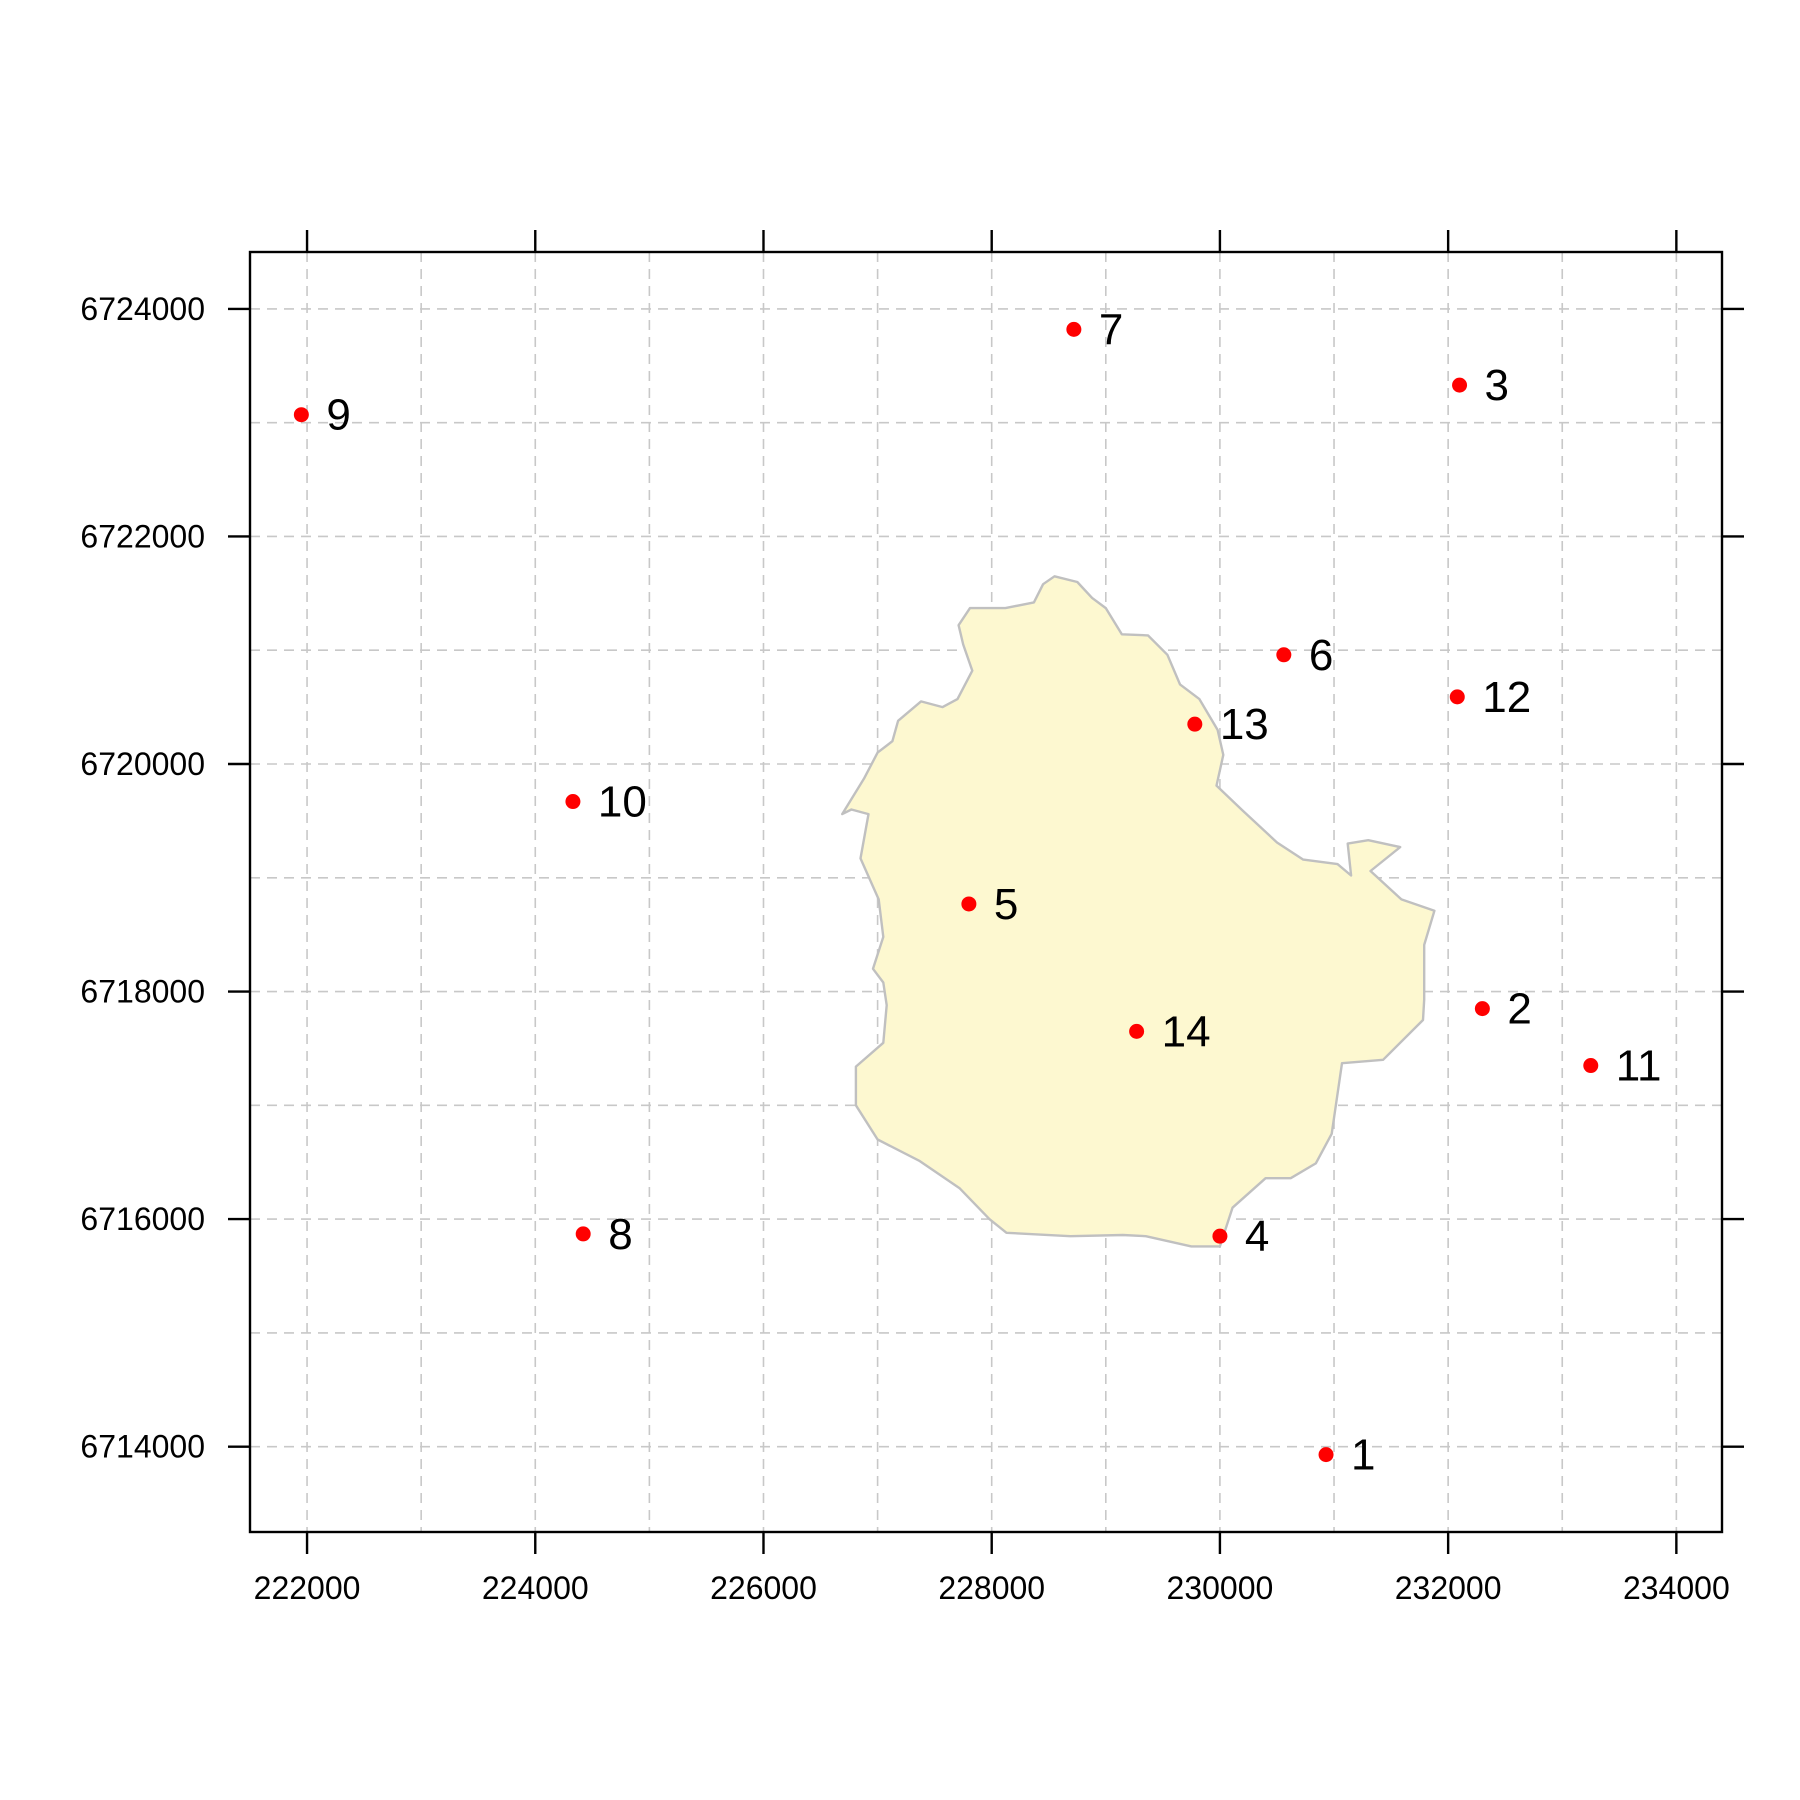 The width and height of the screenshot is (1800, 1800). What do you see at coordinates (1363, 1455) in the screenshot?
I see `point-label-1: 1` at bounding box center [1363, 1455].